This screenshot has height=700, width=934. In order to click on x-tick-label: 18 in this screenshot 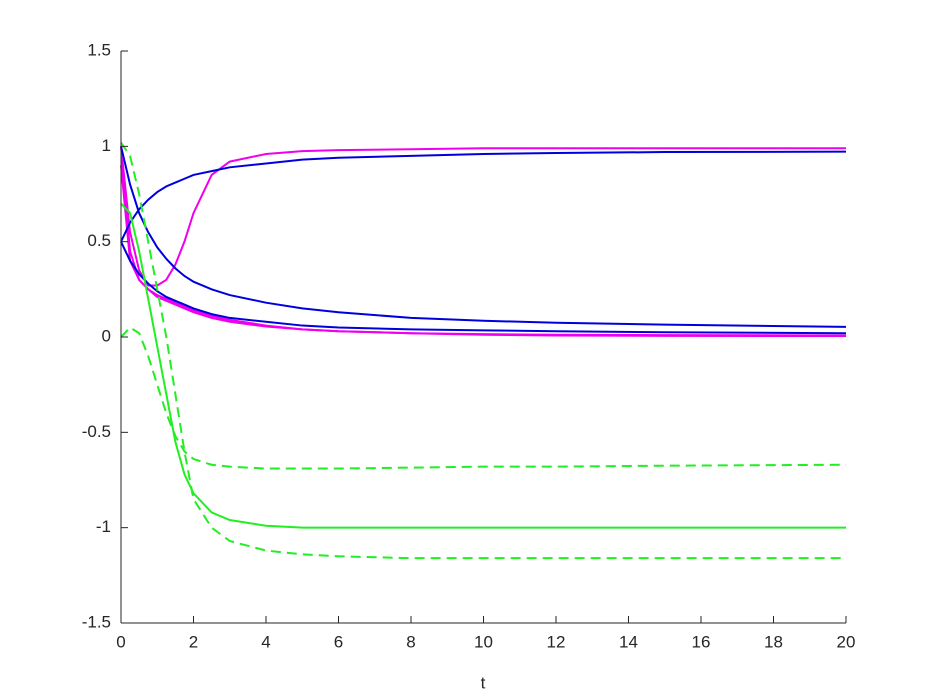, I will do `click(773, 641)`.